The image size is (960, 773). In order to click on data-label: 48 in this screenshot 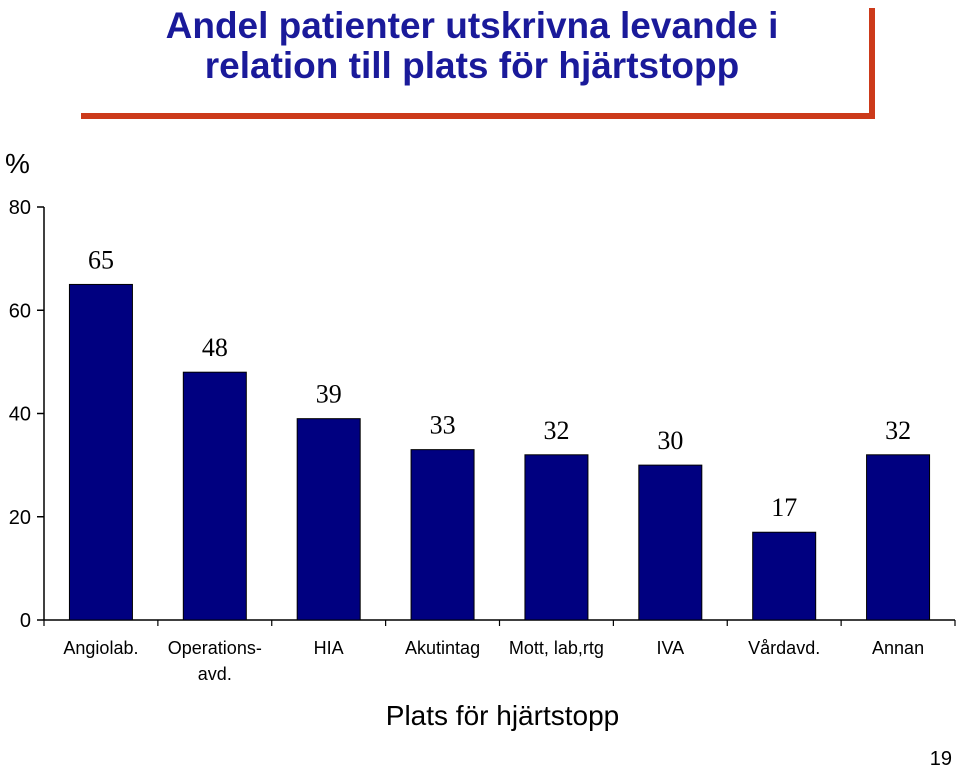, I will do `click(215, 347)`.